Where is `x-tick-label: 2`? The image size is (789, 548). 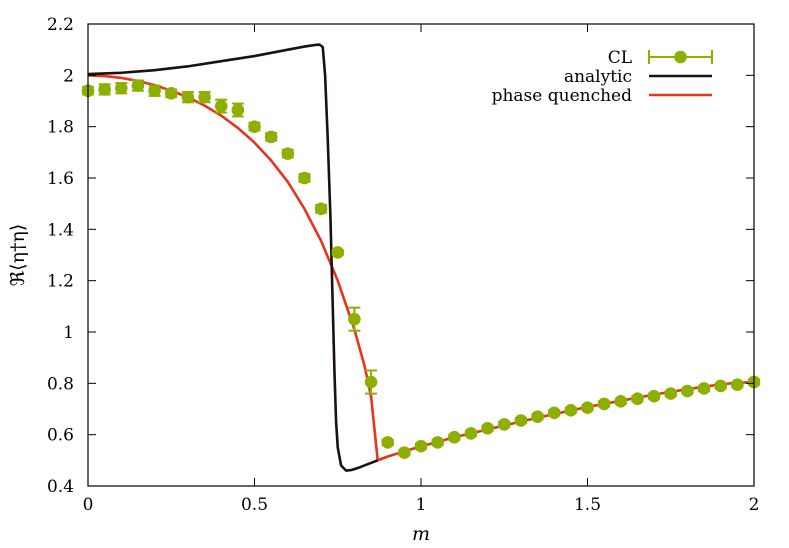
x-tick-label: 2 is located at coordinates (754, 505).